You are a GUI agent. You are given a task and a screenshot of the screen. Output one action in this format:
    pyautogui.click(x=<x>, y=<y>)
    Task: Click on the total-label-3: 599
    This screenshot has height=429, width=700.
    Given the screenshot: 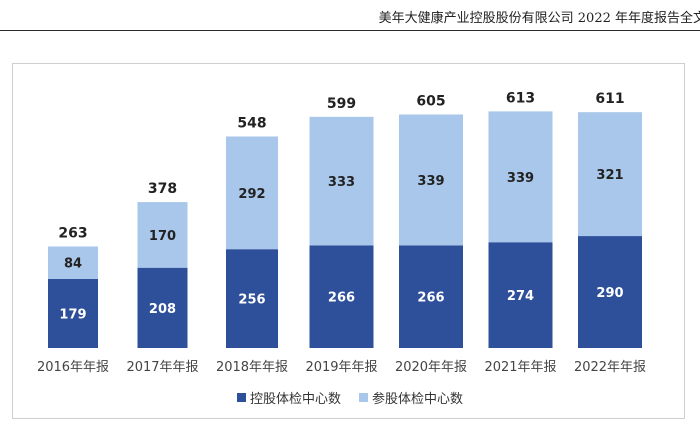 What is the action you would take?
    pyautogui.click(x=341, y=104)
    